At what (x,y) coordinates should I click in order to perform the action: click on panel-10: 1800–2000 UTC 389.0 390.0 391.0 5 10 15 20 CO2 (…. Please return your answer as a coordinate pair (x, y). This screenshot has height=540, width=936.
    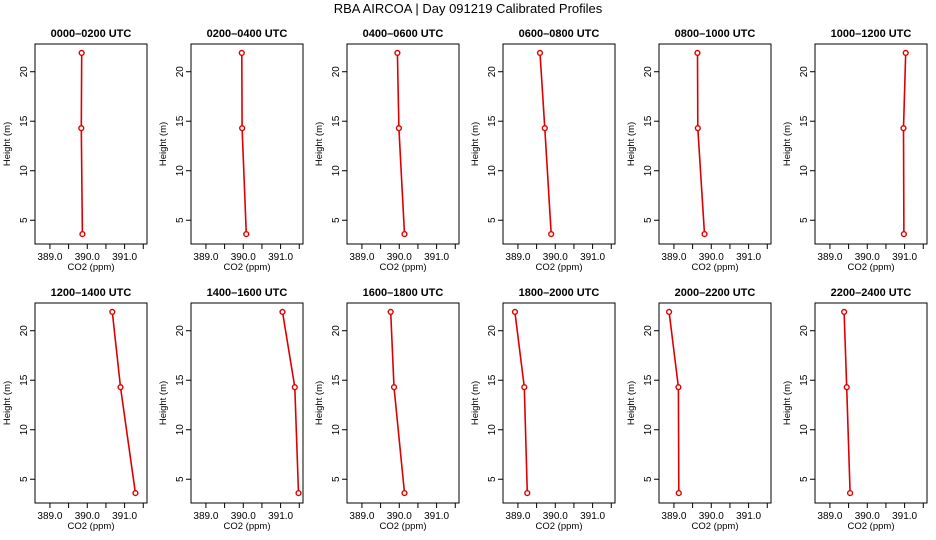
    Looking at the image, I should click on (543, 409).